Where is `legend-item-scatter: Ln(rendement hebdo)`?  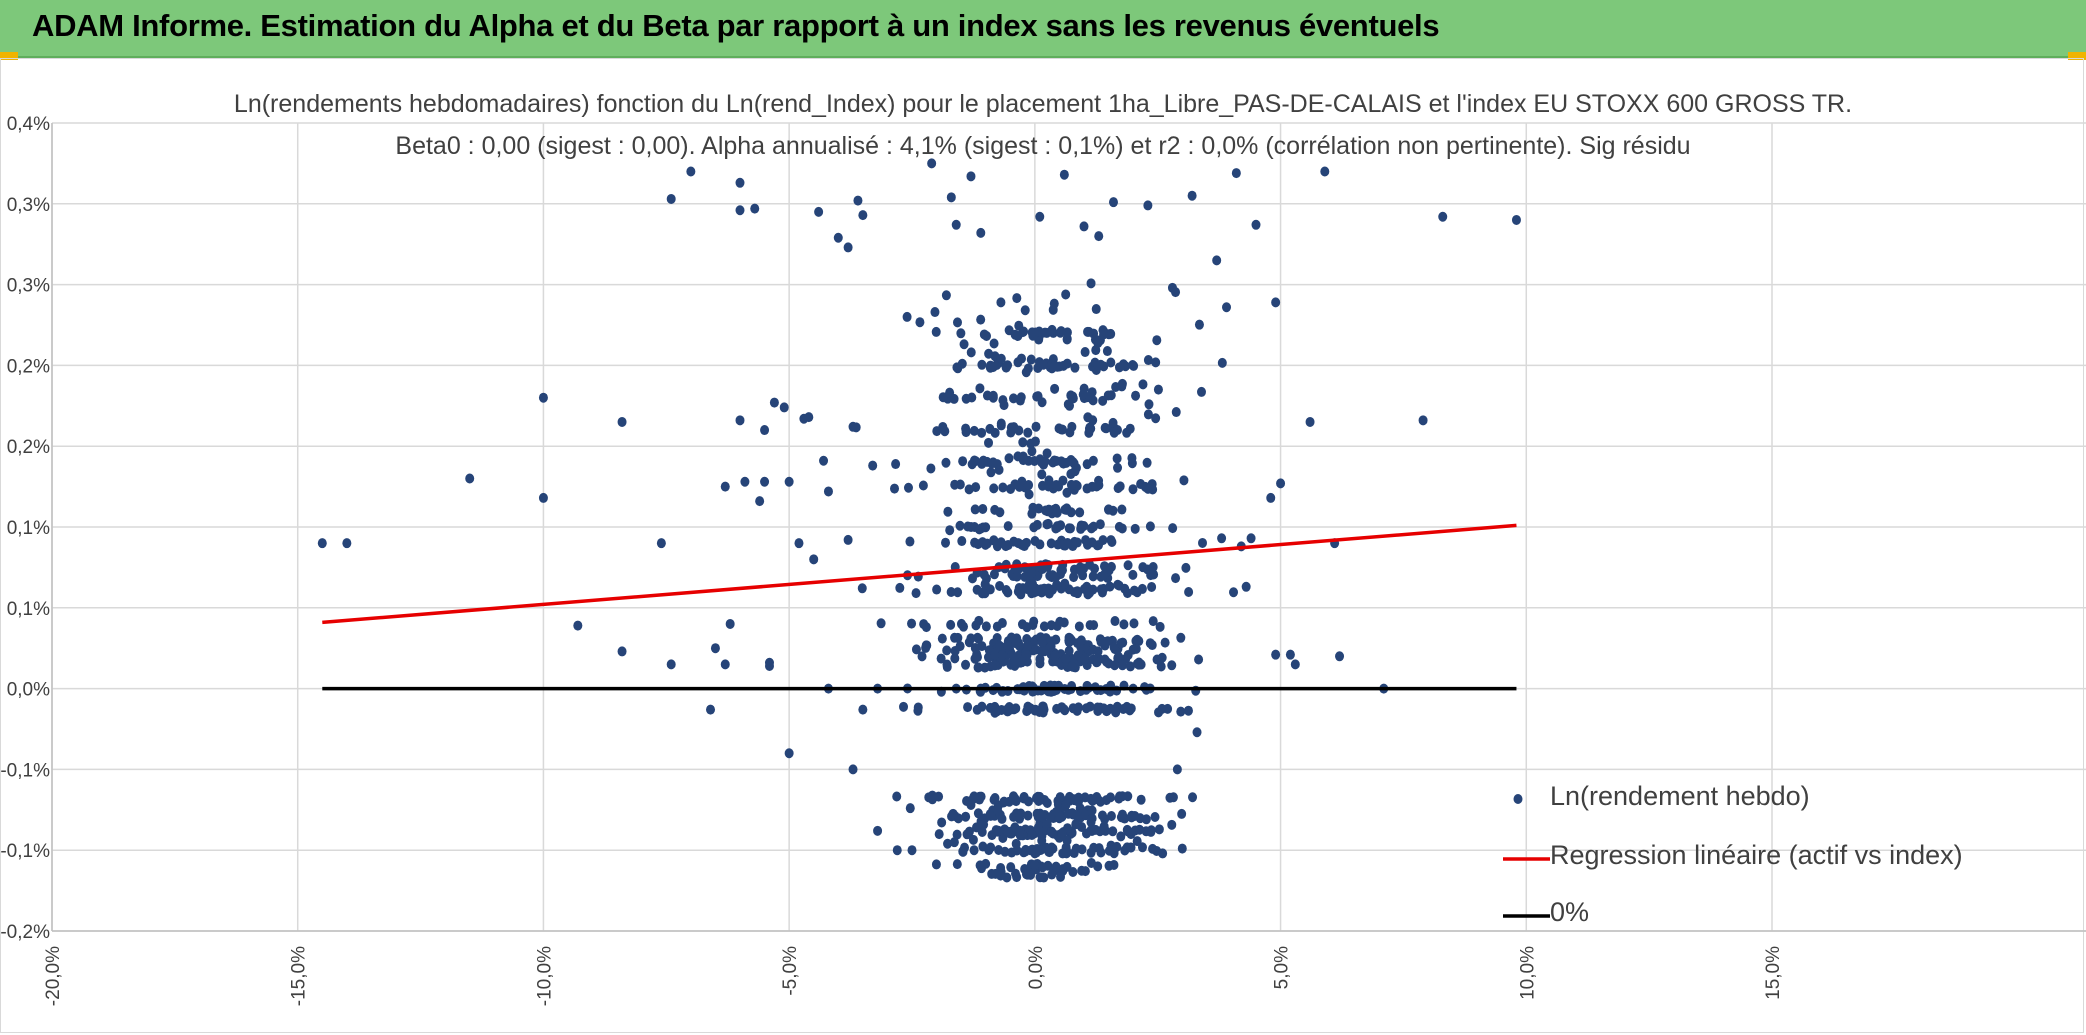 legend-item-scatter: Ln(rendement hebdo) is located at coordinates (1680, 796).